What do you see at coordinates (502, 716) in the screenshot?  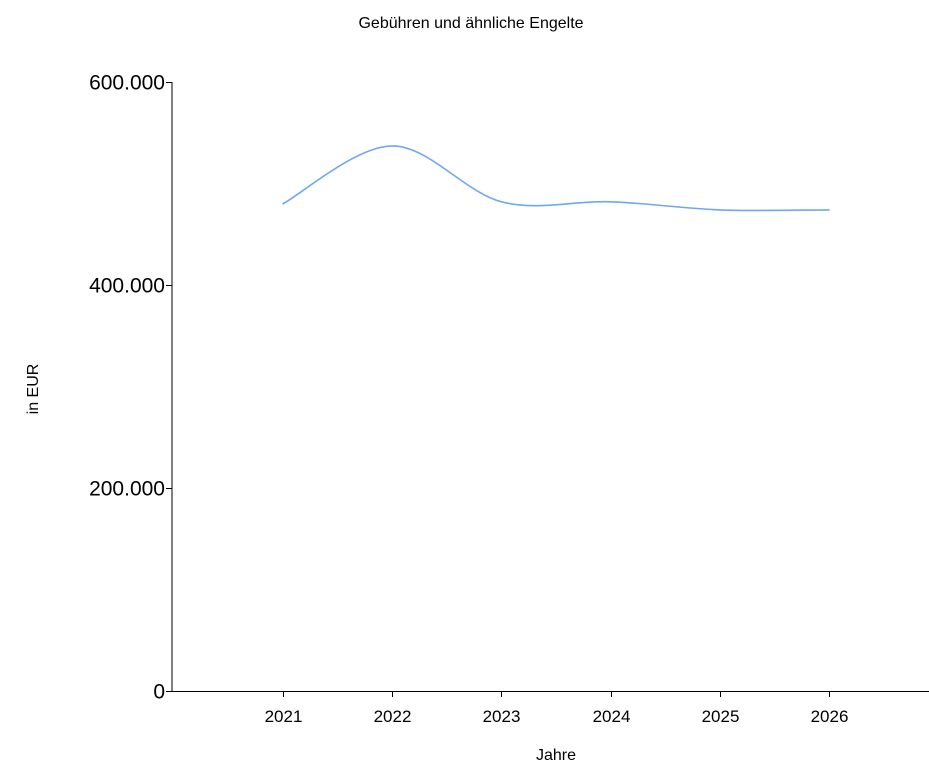 I see `x-tick-label: 2023` at bounding box center [502, 716].